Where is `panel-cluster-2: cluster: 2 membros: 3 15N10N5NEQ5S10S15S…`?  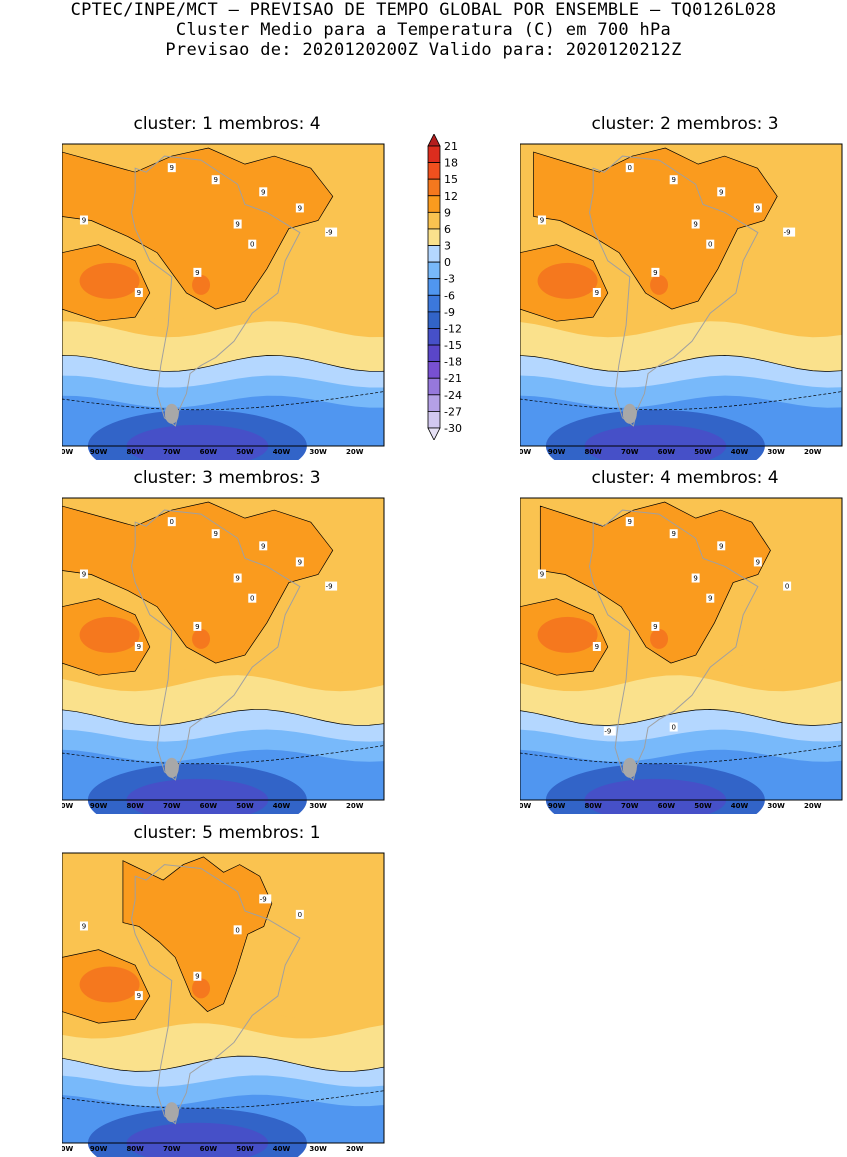 panel-cluster-2: cluster: 2 membros: 3 15N10N5NEQ5S10S15S… is located at coordinates (683, 286).